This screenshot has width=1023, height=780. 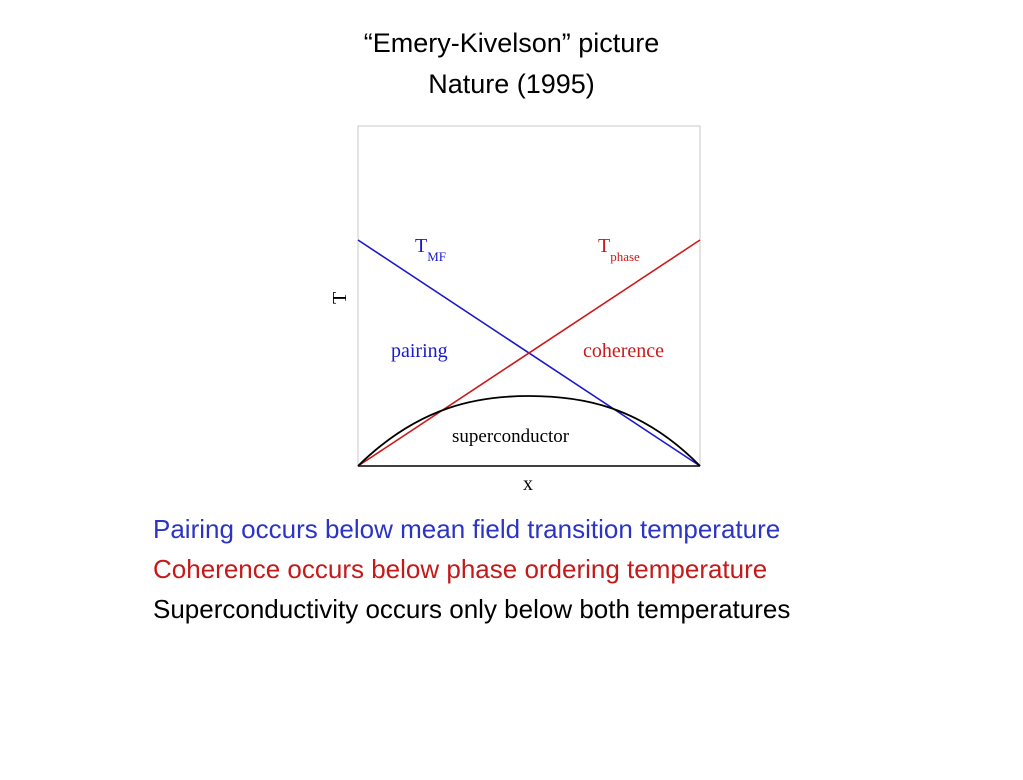 I want to click on region-pairing: pairing, so click(x=419, y=351).